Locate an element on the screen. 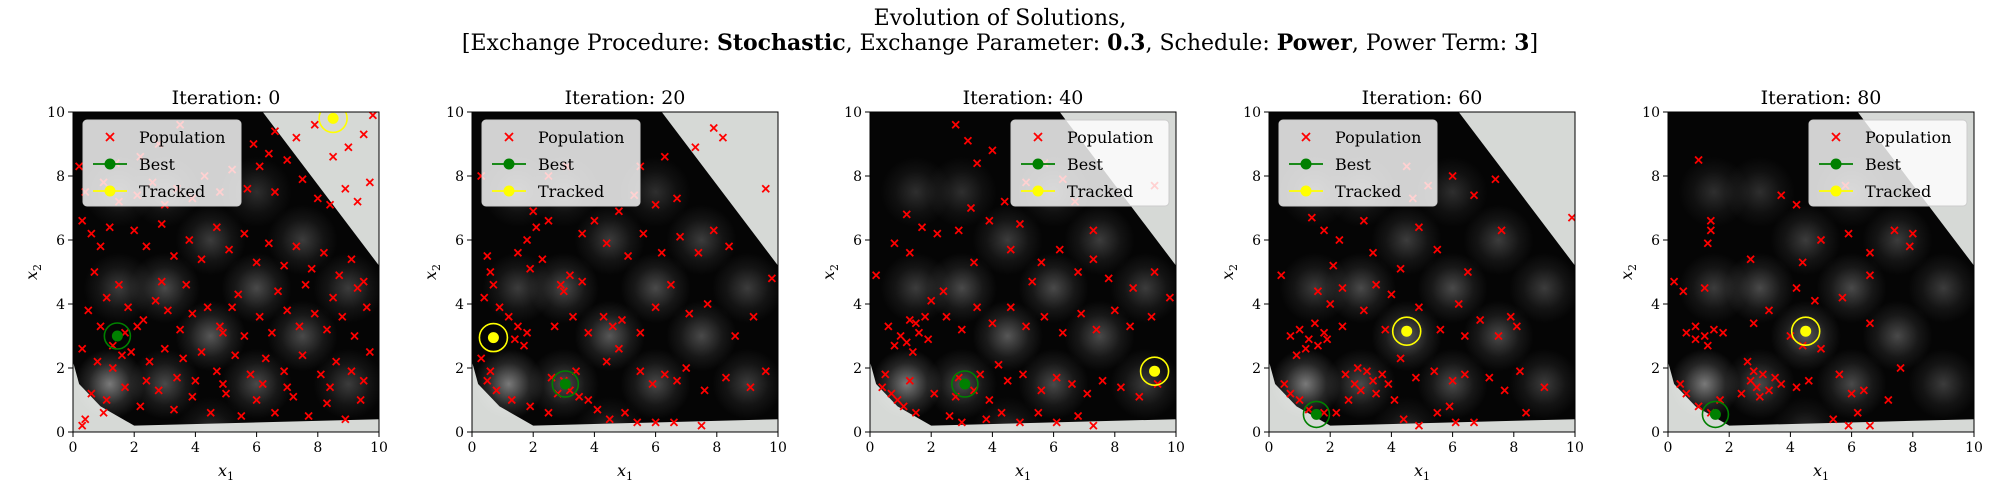 This screenshot has height=500, width=2000. figure-title-line1: Evolution of Solutions, is located at coordinates (1000, 18).